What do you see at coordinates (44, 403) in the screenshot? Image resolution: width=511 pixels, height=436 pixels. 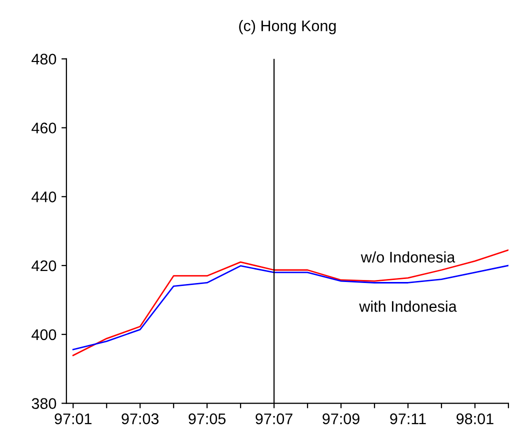 I see `y-tick-label: 380` at bounding box center [44, 403].